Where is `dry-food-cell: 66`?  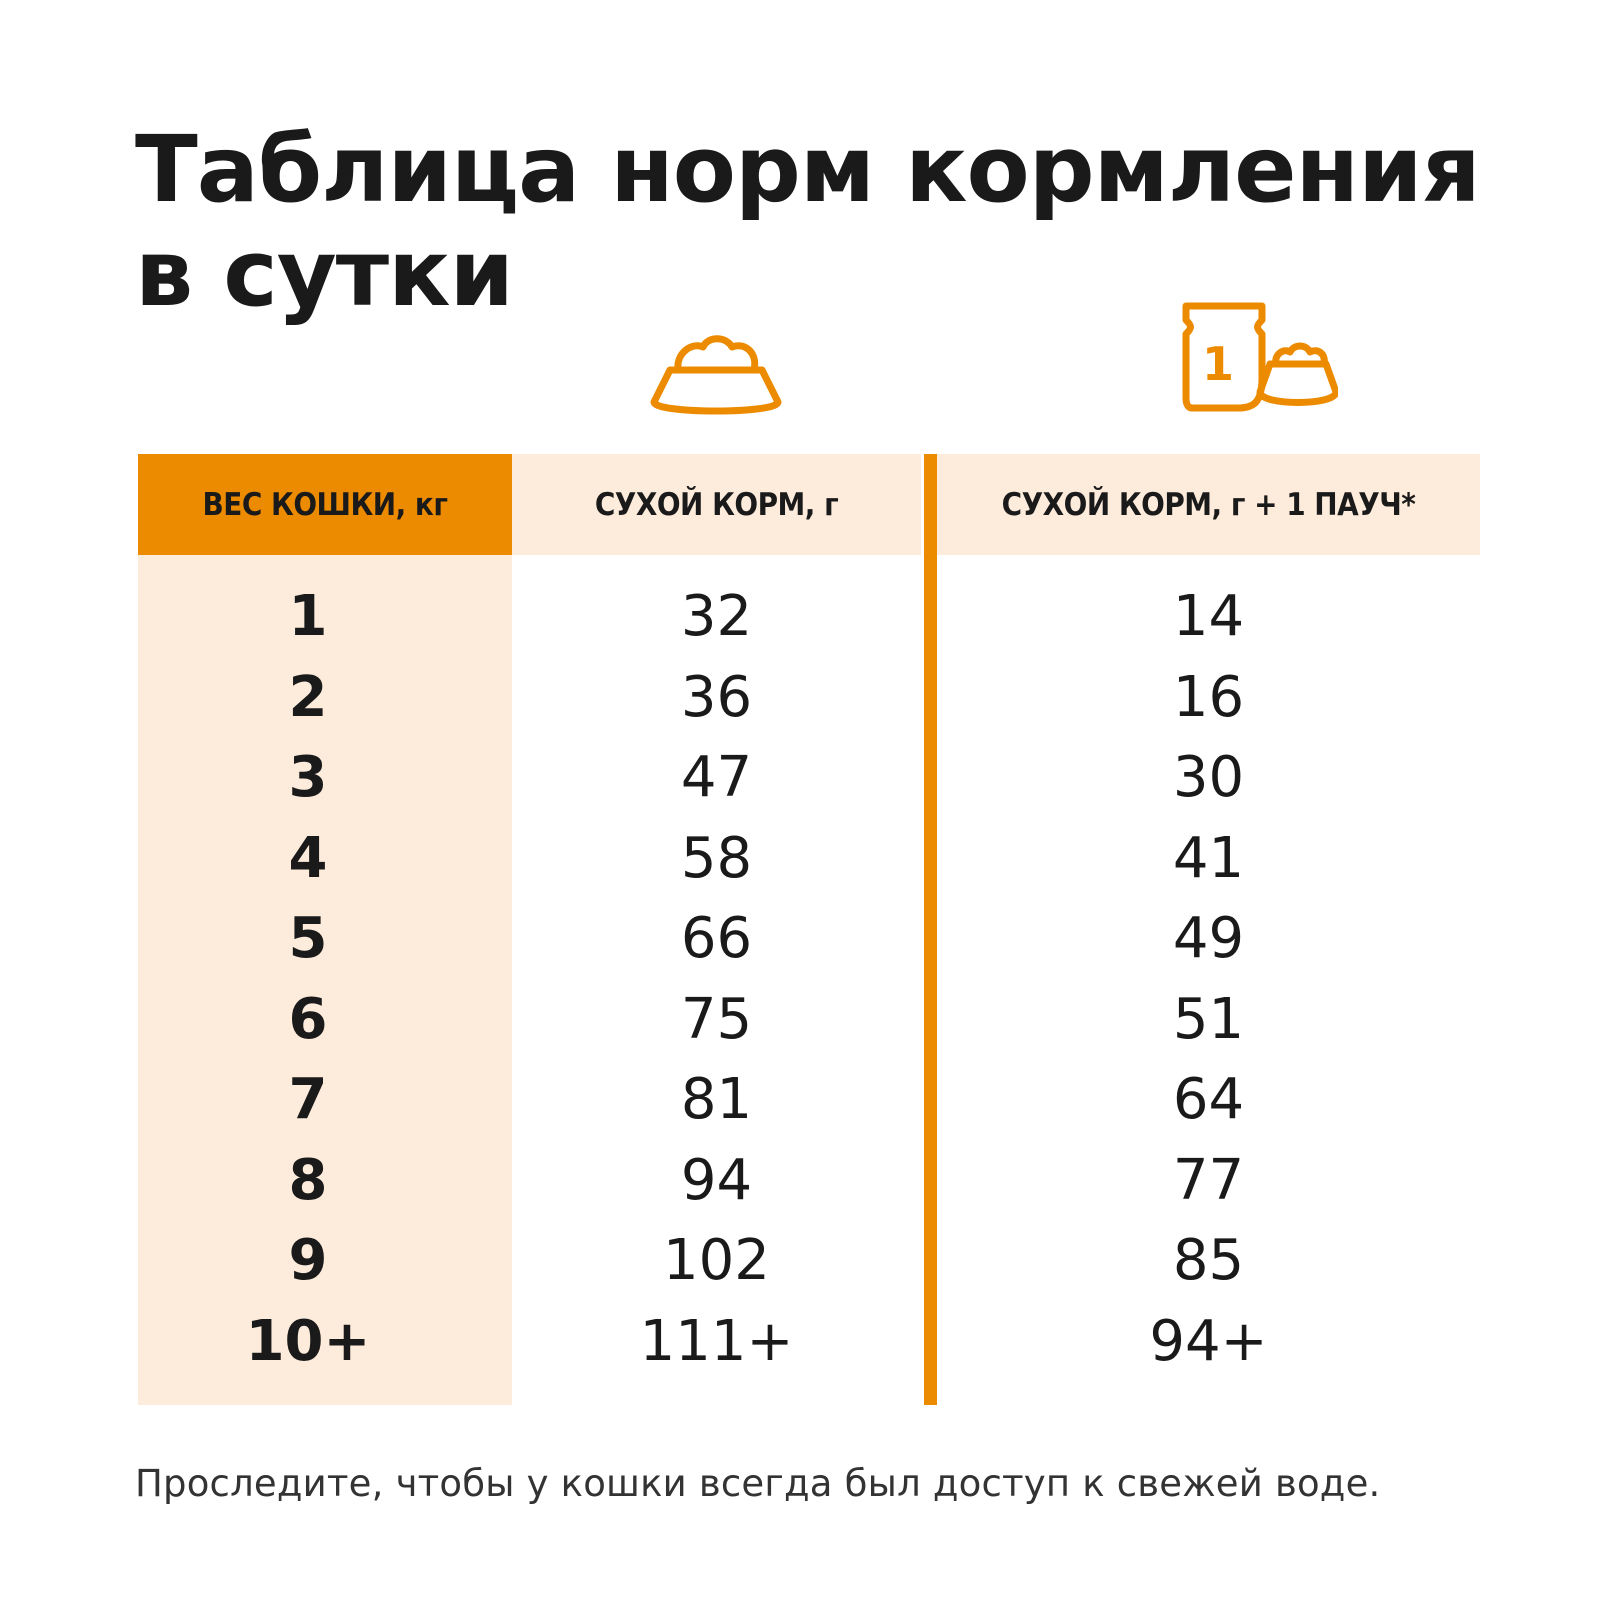
dry-food-cell: 66 is located at coordinates (716, 938).